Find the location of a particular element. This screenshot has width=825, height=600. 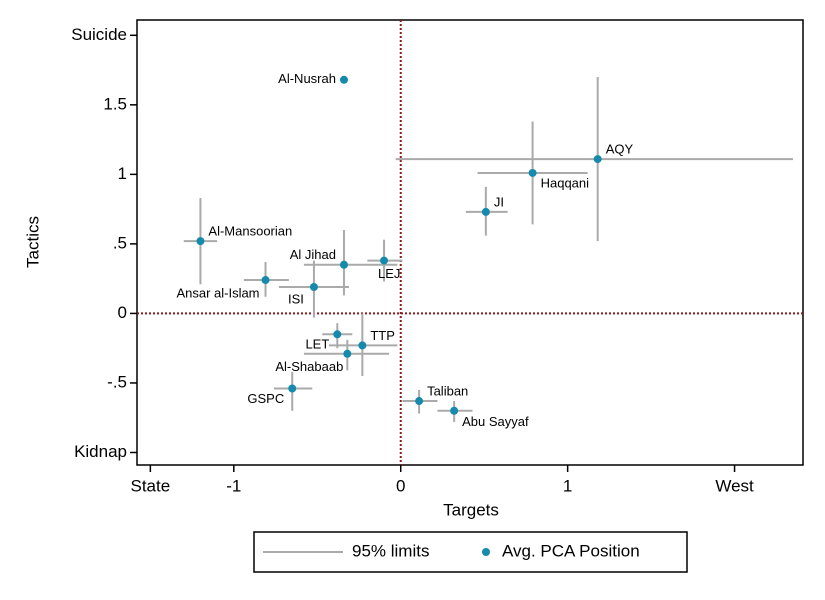

y-tick-label: 1 is located at coordinates (122, 173).